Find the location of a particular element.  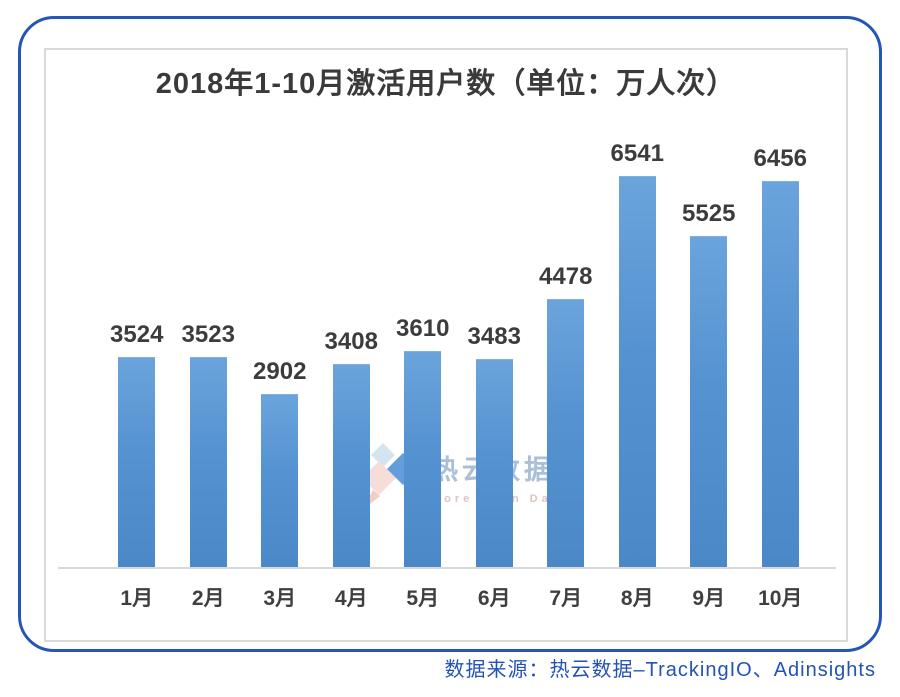

x-axis-line is located at coordinates (447, 568).